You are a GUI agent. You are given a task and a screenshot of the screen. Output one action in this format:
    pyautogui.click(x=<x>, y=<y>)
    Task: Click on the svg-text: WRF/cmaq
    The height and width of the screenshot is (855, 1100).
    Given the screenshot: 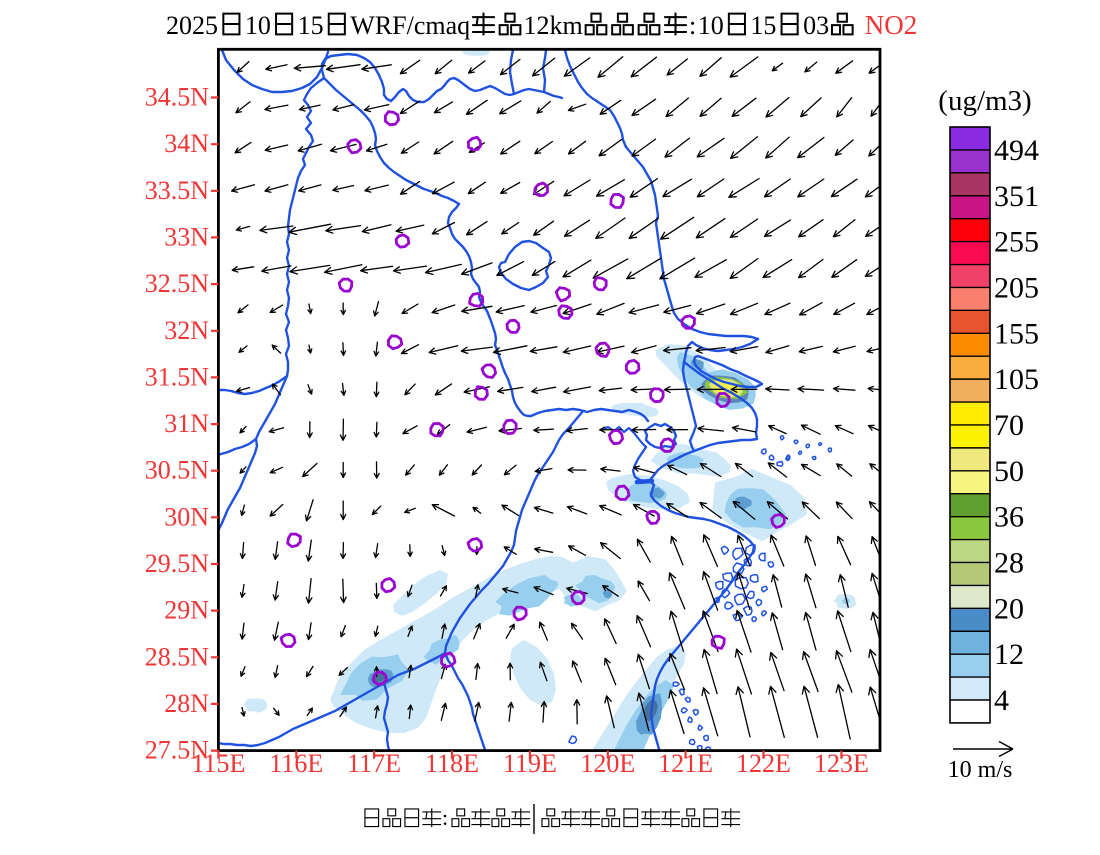 What is the action you would take?
    pyautogui.click(x=410, y=25)
    